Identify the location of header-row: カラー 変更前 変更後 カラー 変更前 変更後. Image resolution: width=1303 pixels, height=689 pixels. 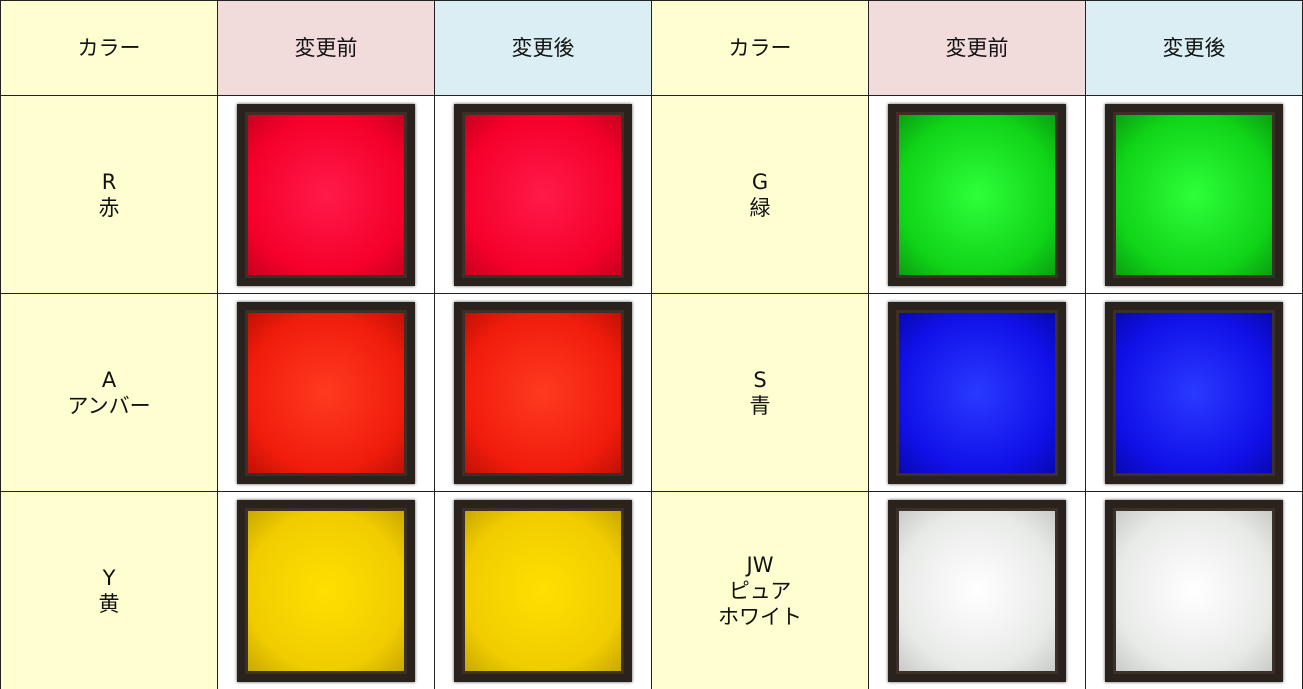
(651, 48).